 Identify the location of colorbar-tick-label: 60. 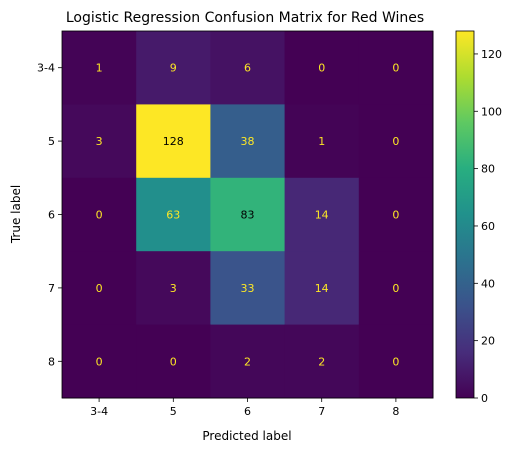
(488, 226).